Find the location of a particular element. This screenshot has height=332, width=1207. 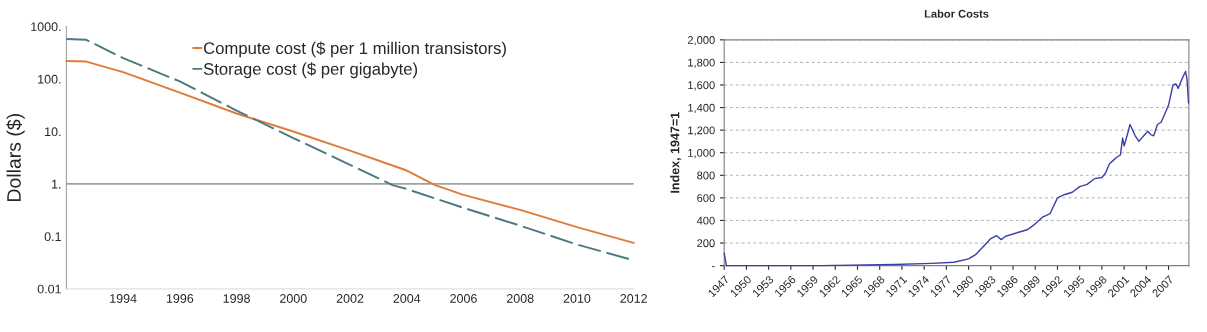

y-tick-label: 100. is located at coordinates (49, 79).